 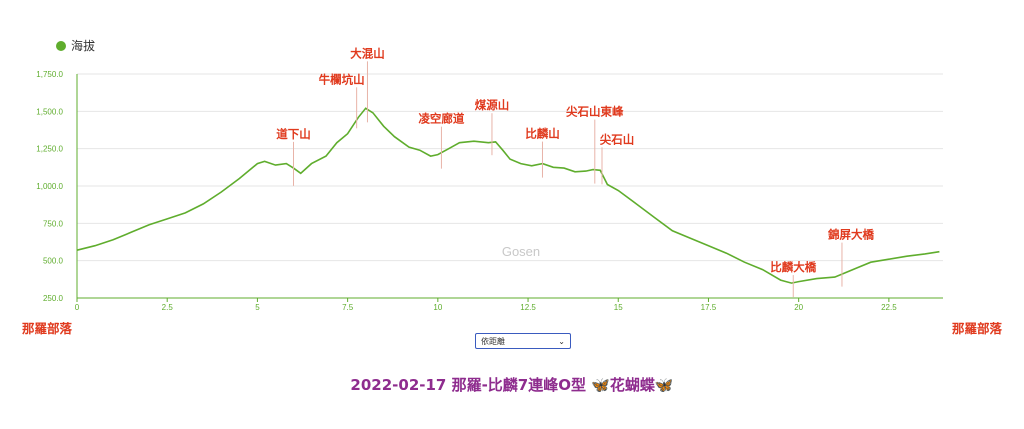 I want to click on activity-title: 2022-02-17 那羅-比麟7連峰O型 🦋花蝴蝶🦋, so click(x=512, y=385).